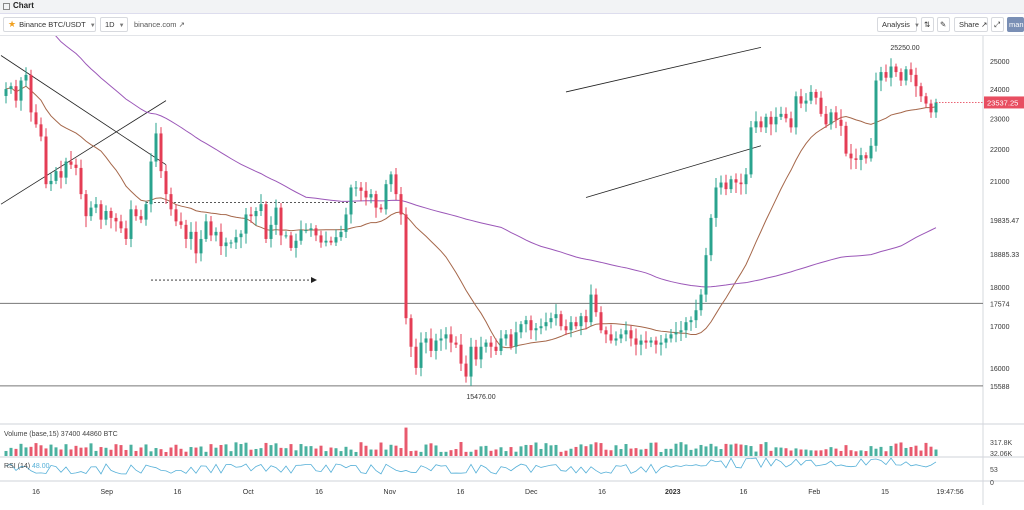 The image size is (1024, 510). Describe the element at coordinates (997, 24) in the screenshot. I see `fullscreen-button: ⤢` at that location.